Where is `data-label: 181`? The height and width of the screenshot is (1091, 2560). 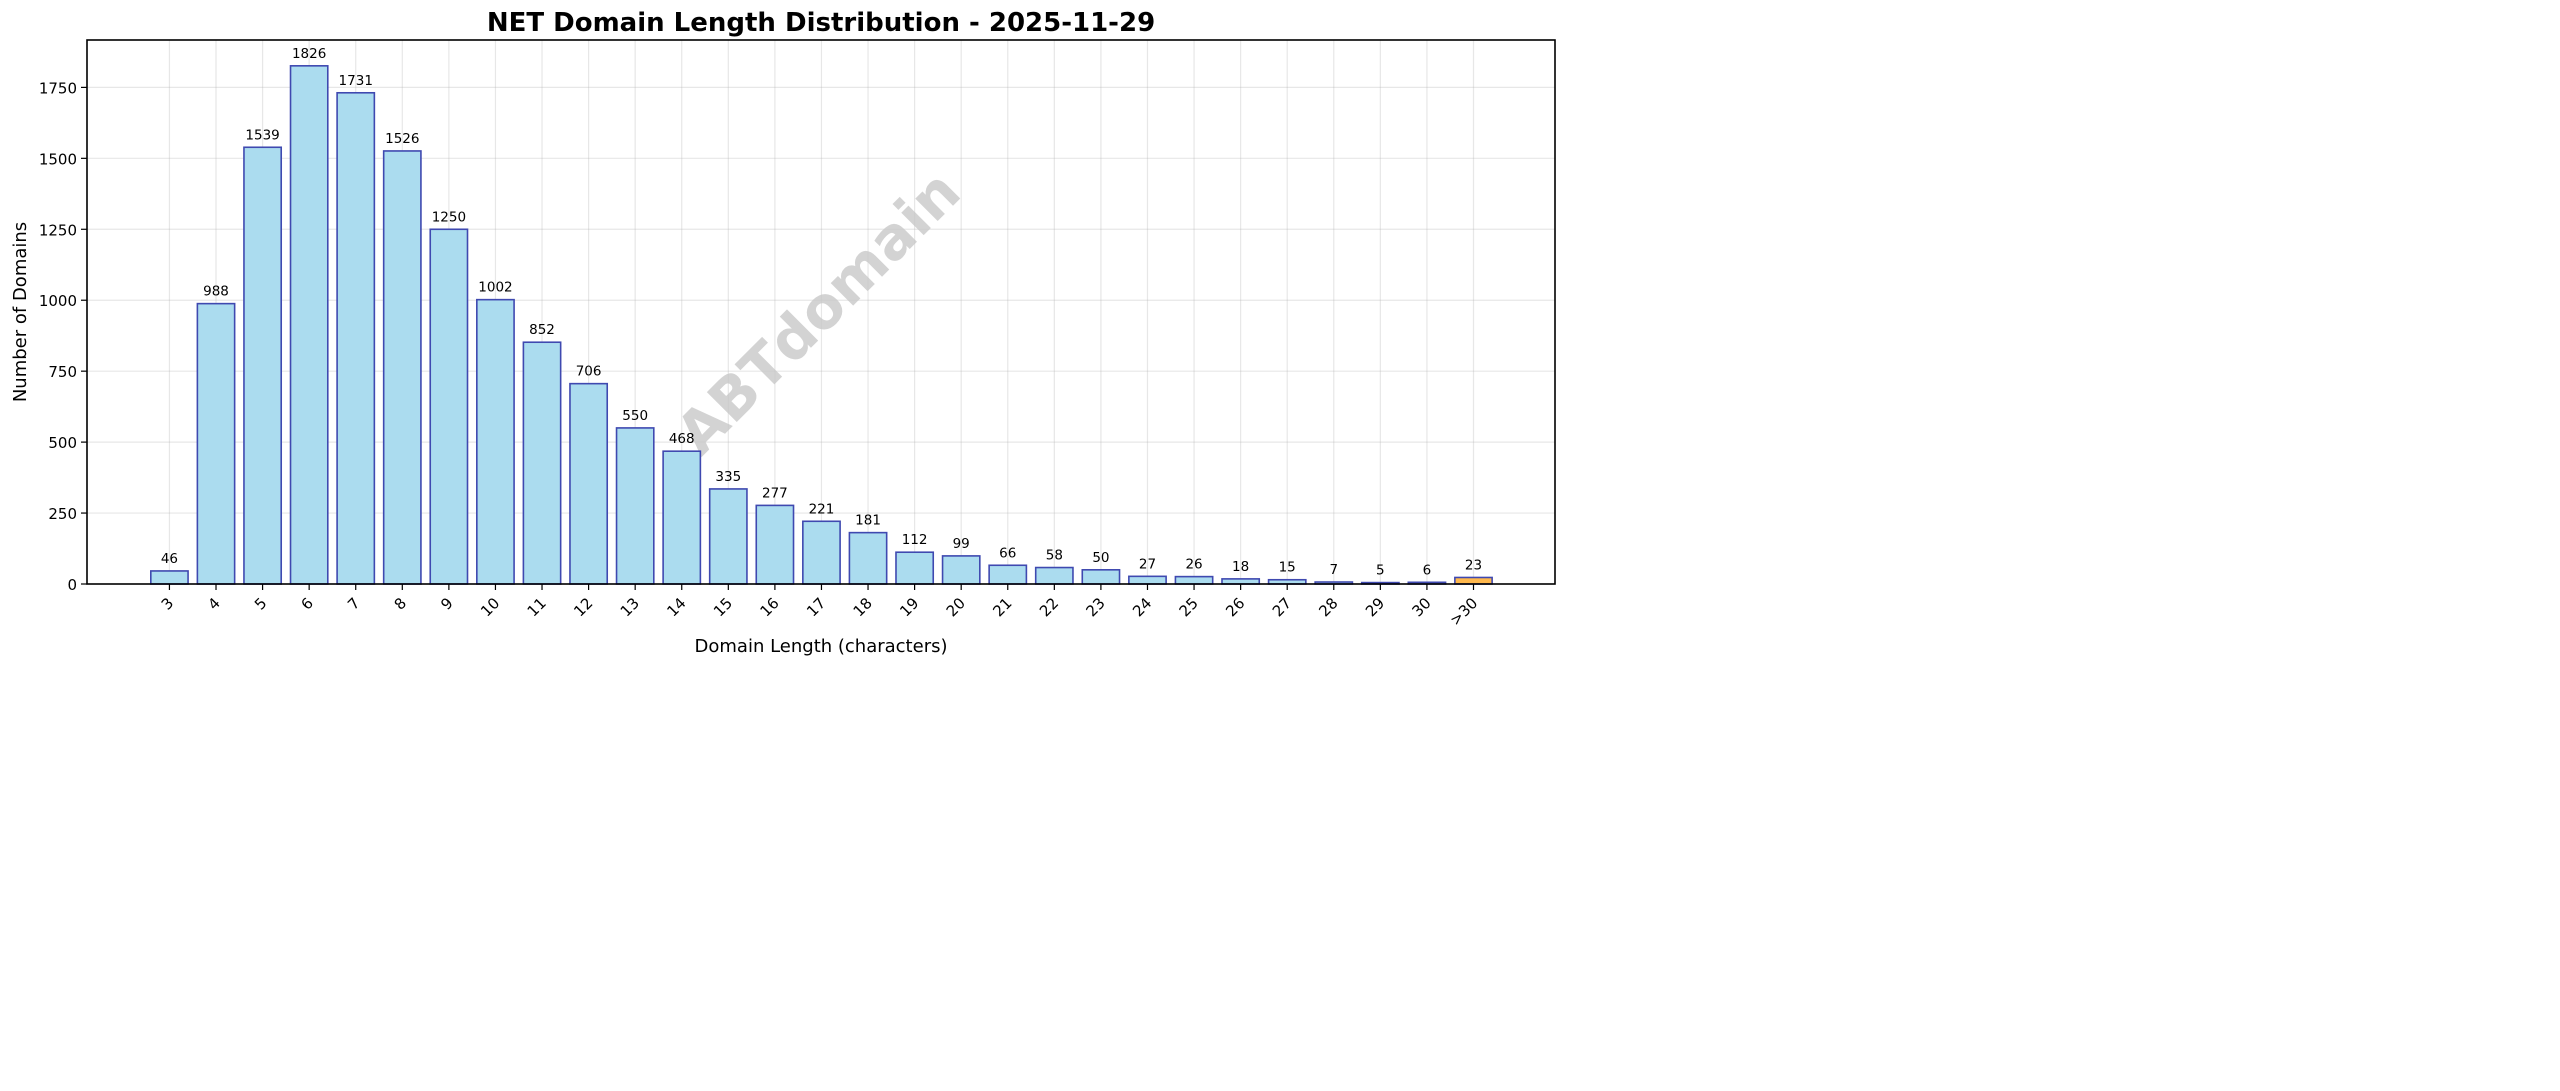 data-label: 181 is located at coordinates (868, 521).